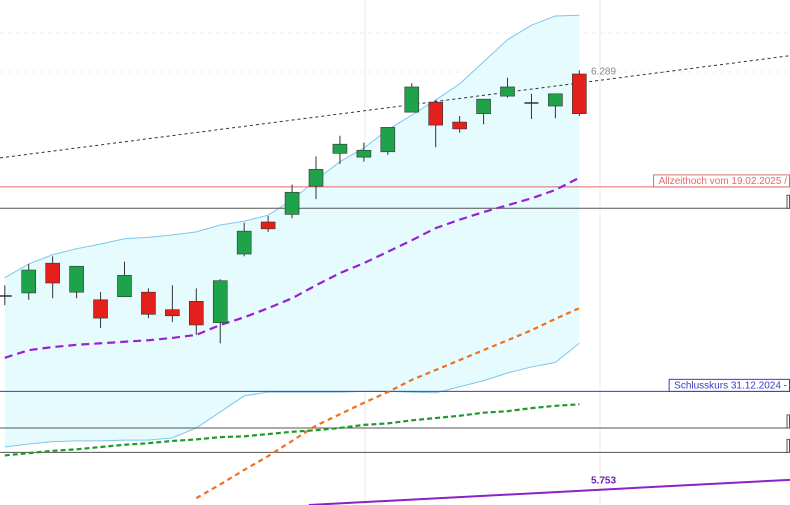  I want to click on price-label: 6.289, so click(603, 71).